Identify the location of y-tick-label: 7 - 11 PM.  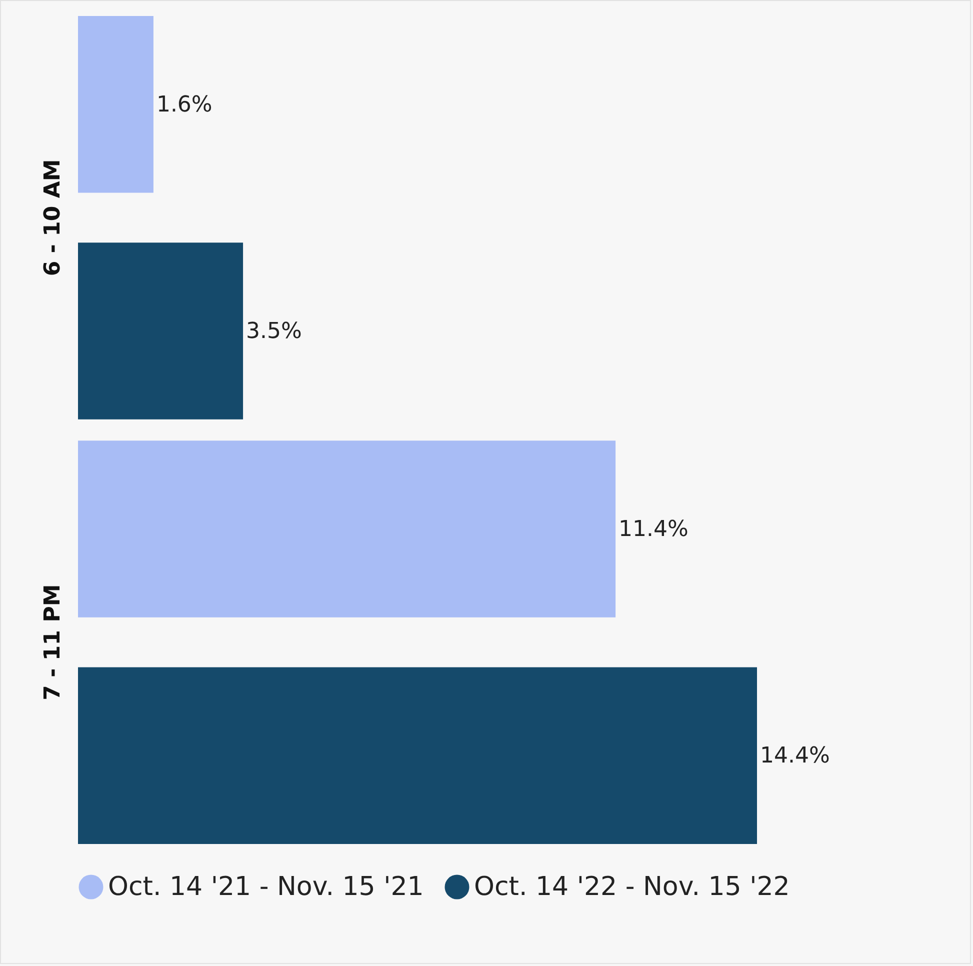
(53, 642).